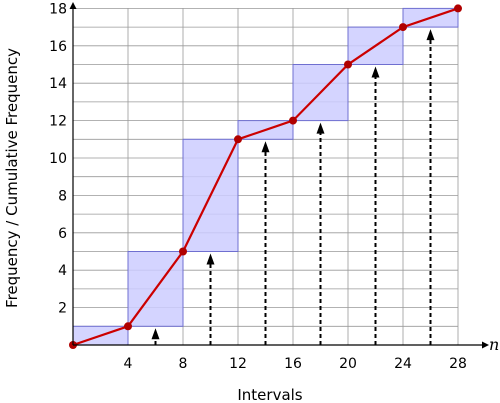 This screenshot has height=403, width=500. I want to click on y-tick-label: 14, so click(58, 84).